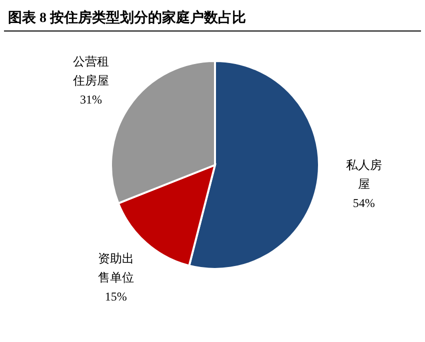  I want to click on data-label: 31%, so click(91, 99).